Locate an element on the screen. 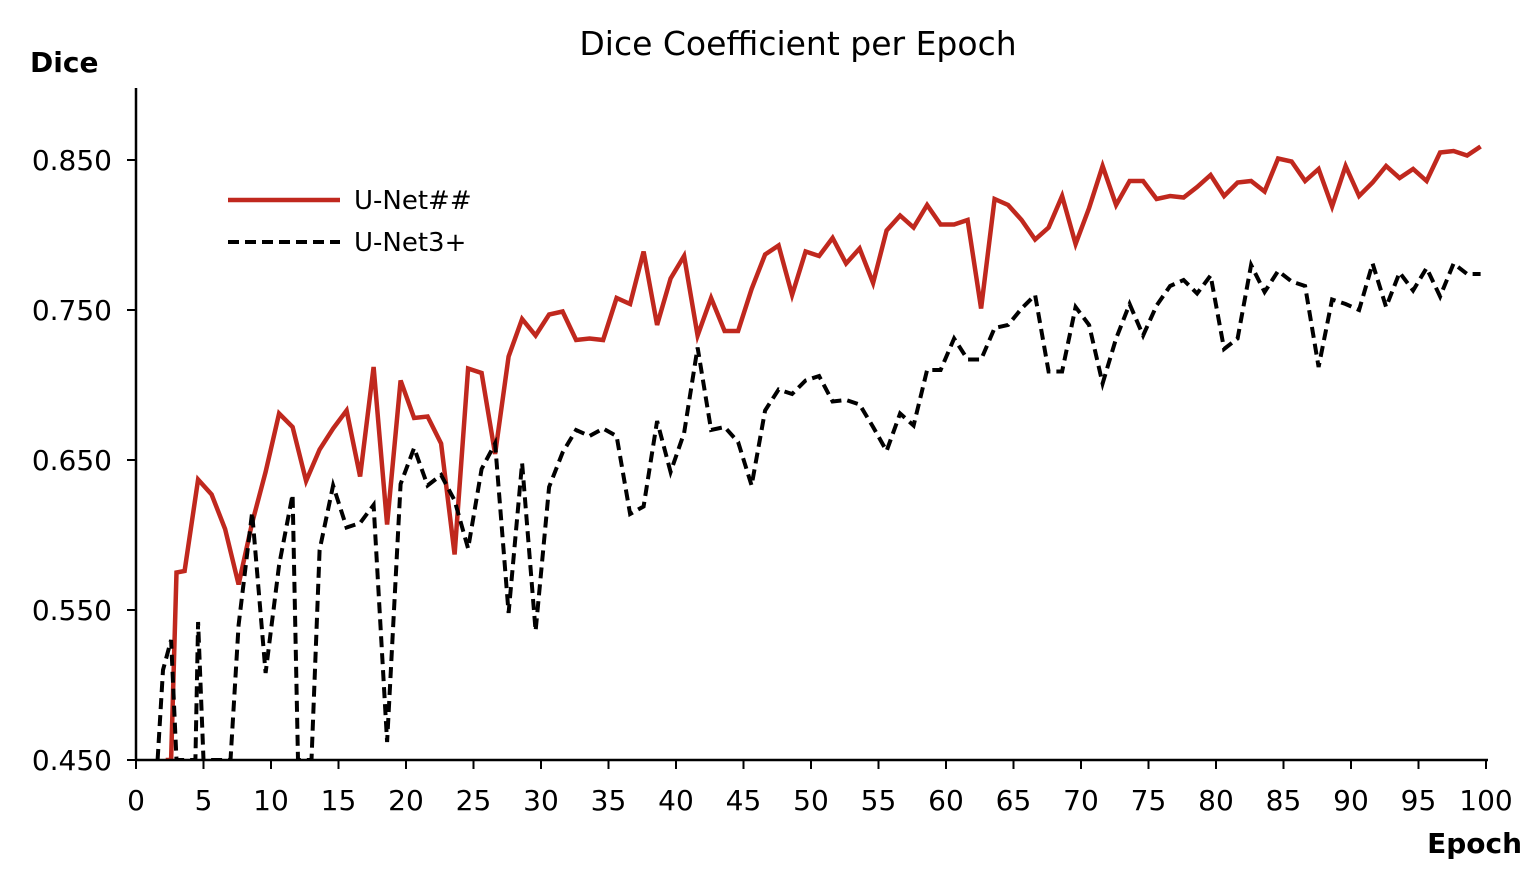 The image size is (1540, 885). x-tick-label: 70 is located at coordinates (1081, 800).